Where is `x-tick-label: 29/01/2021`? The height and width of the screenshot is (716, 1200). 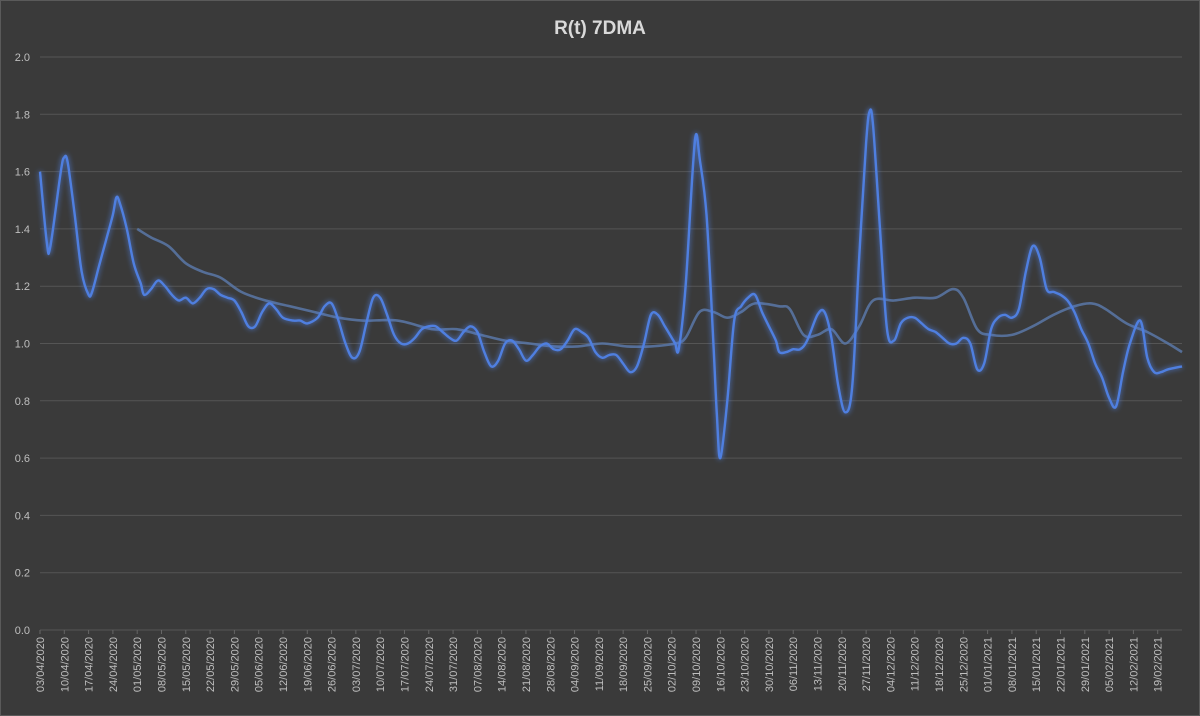 x-tick-label: 29/01/2021 is located at coordinates (1086, 664).